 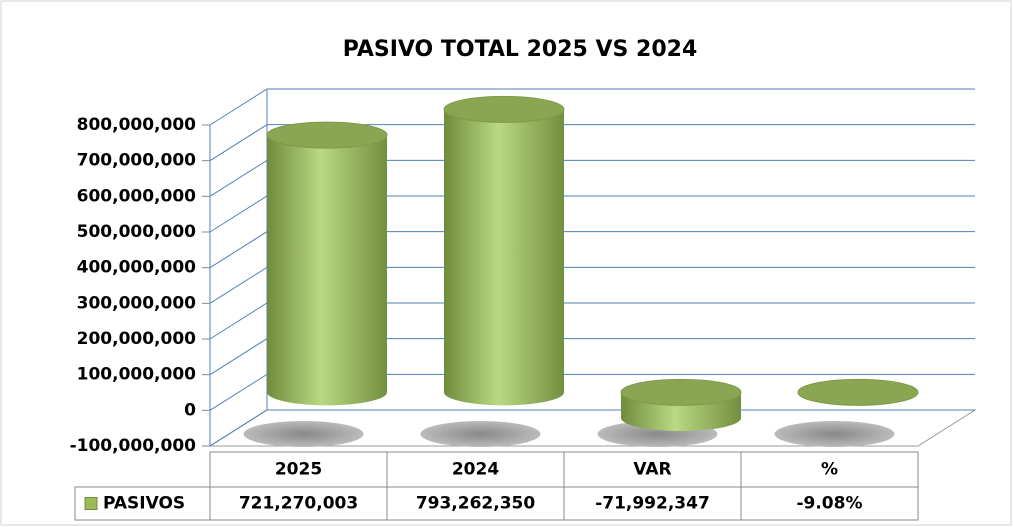 What do you see at coordinates (520, 49) in the screenshot?
I see `chart-title: PASIVO TOTAL 2025 VS 2024` at bounding box center [520, 49].